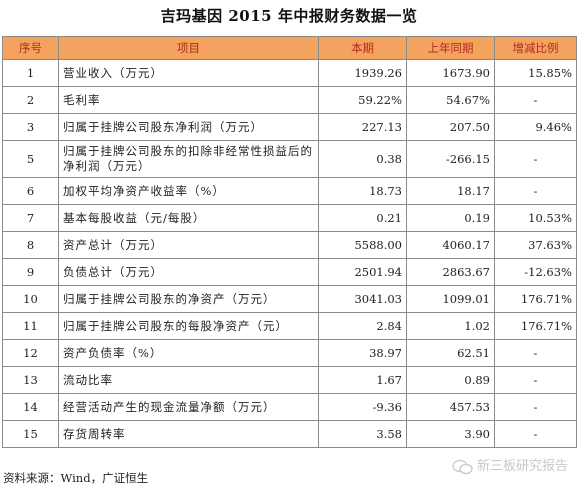 The height and width of the screenshot is (491, 578). Describe the element at coordinates (362, 407) in the screenshot. I see `row-current: -9.36` at that location.